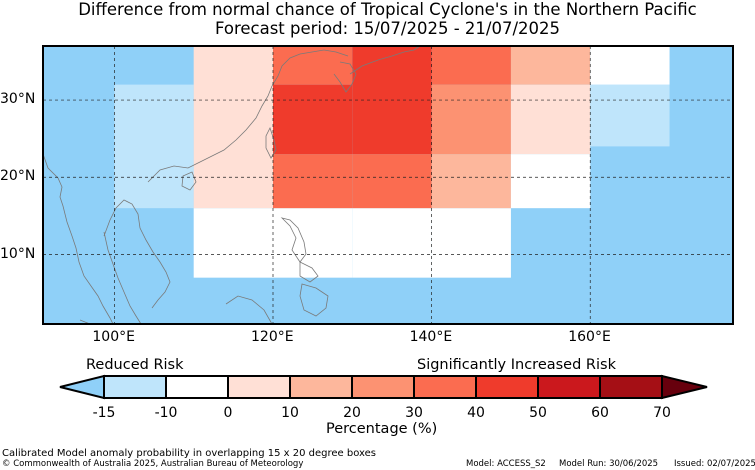 The height and width of the screenshot is (470, 755). I want to click on coastline-borneo, so click(249, 310).